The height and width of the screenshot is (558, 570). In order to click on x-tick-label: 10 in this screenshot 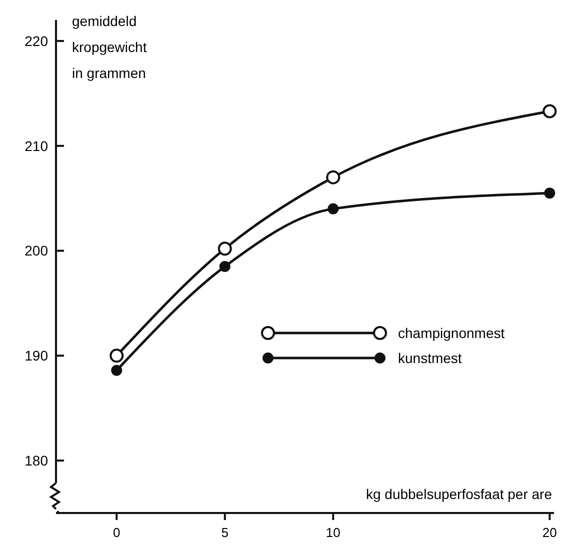, I will do `click(333, 532)`.